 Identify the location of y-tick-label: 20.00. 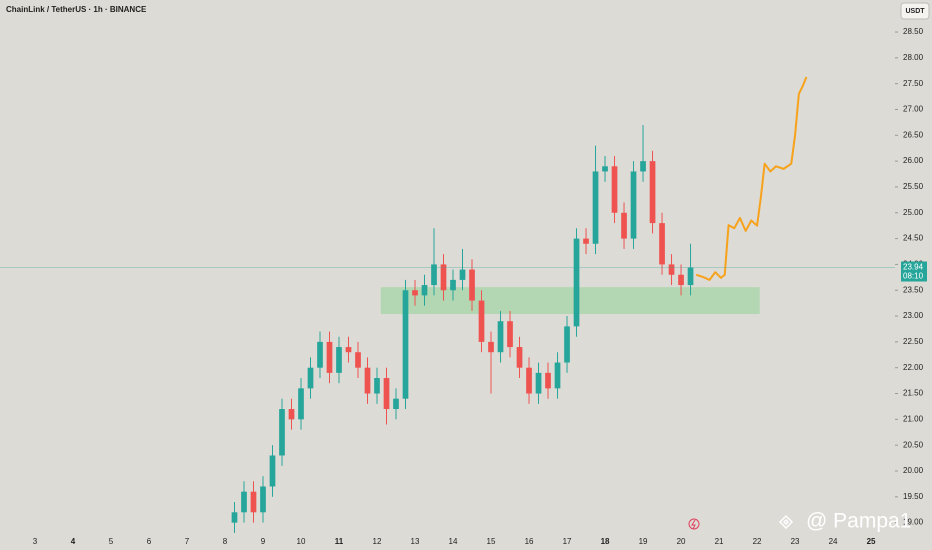
(913, 470).